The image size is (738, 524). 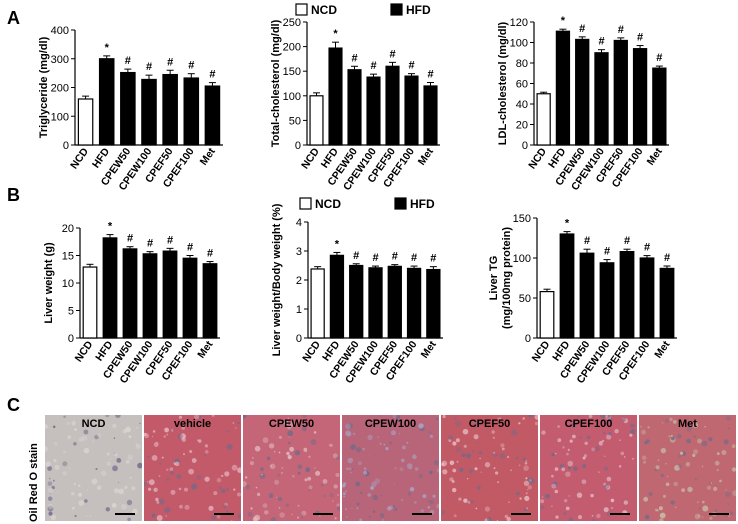 I want to click on y-axis-label: Liver weight/Body weight (%), so click(x=277, y=279).